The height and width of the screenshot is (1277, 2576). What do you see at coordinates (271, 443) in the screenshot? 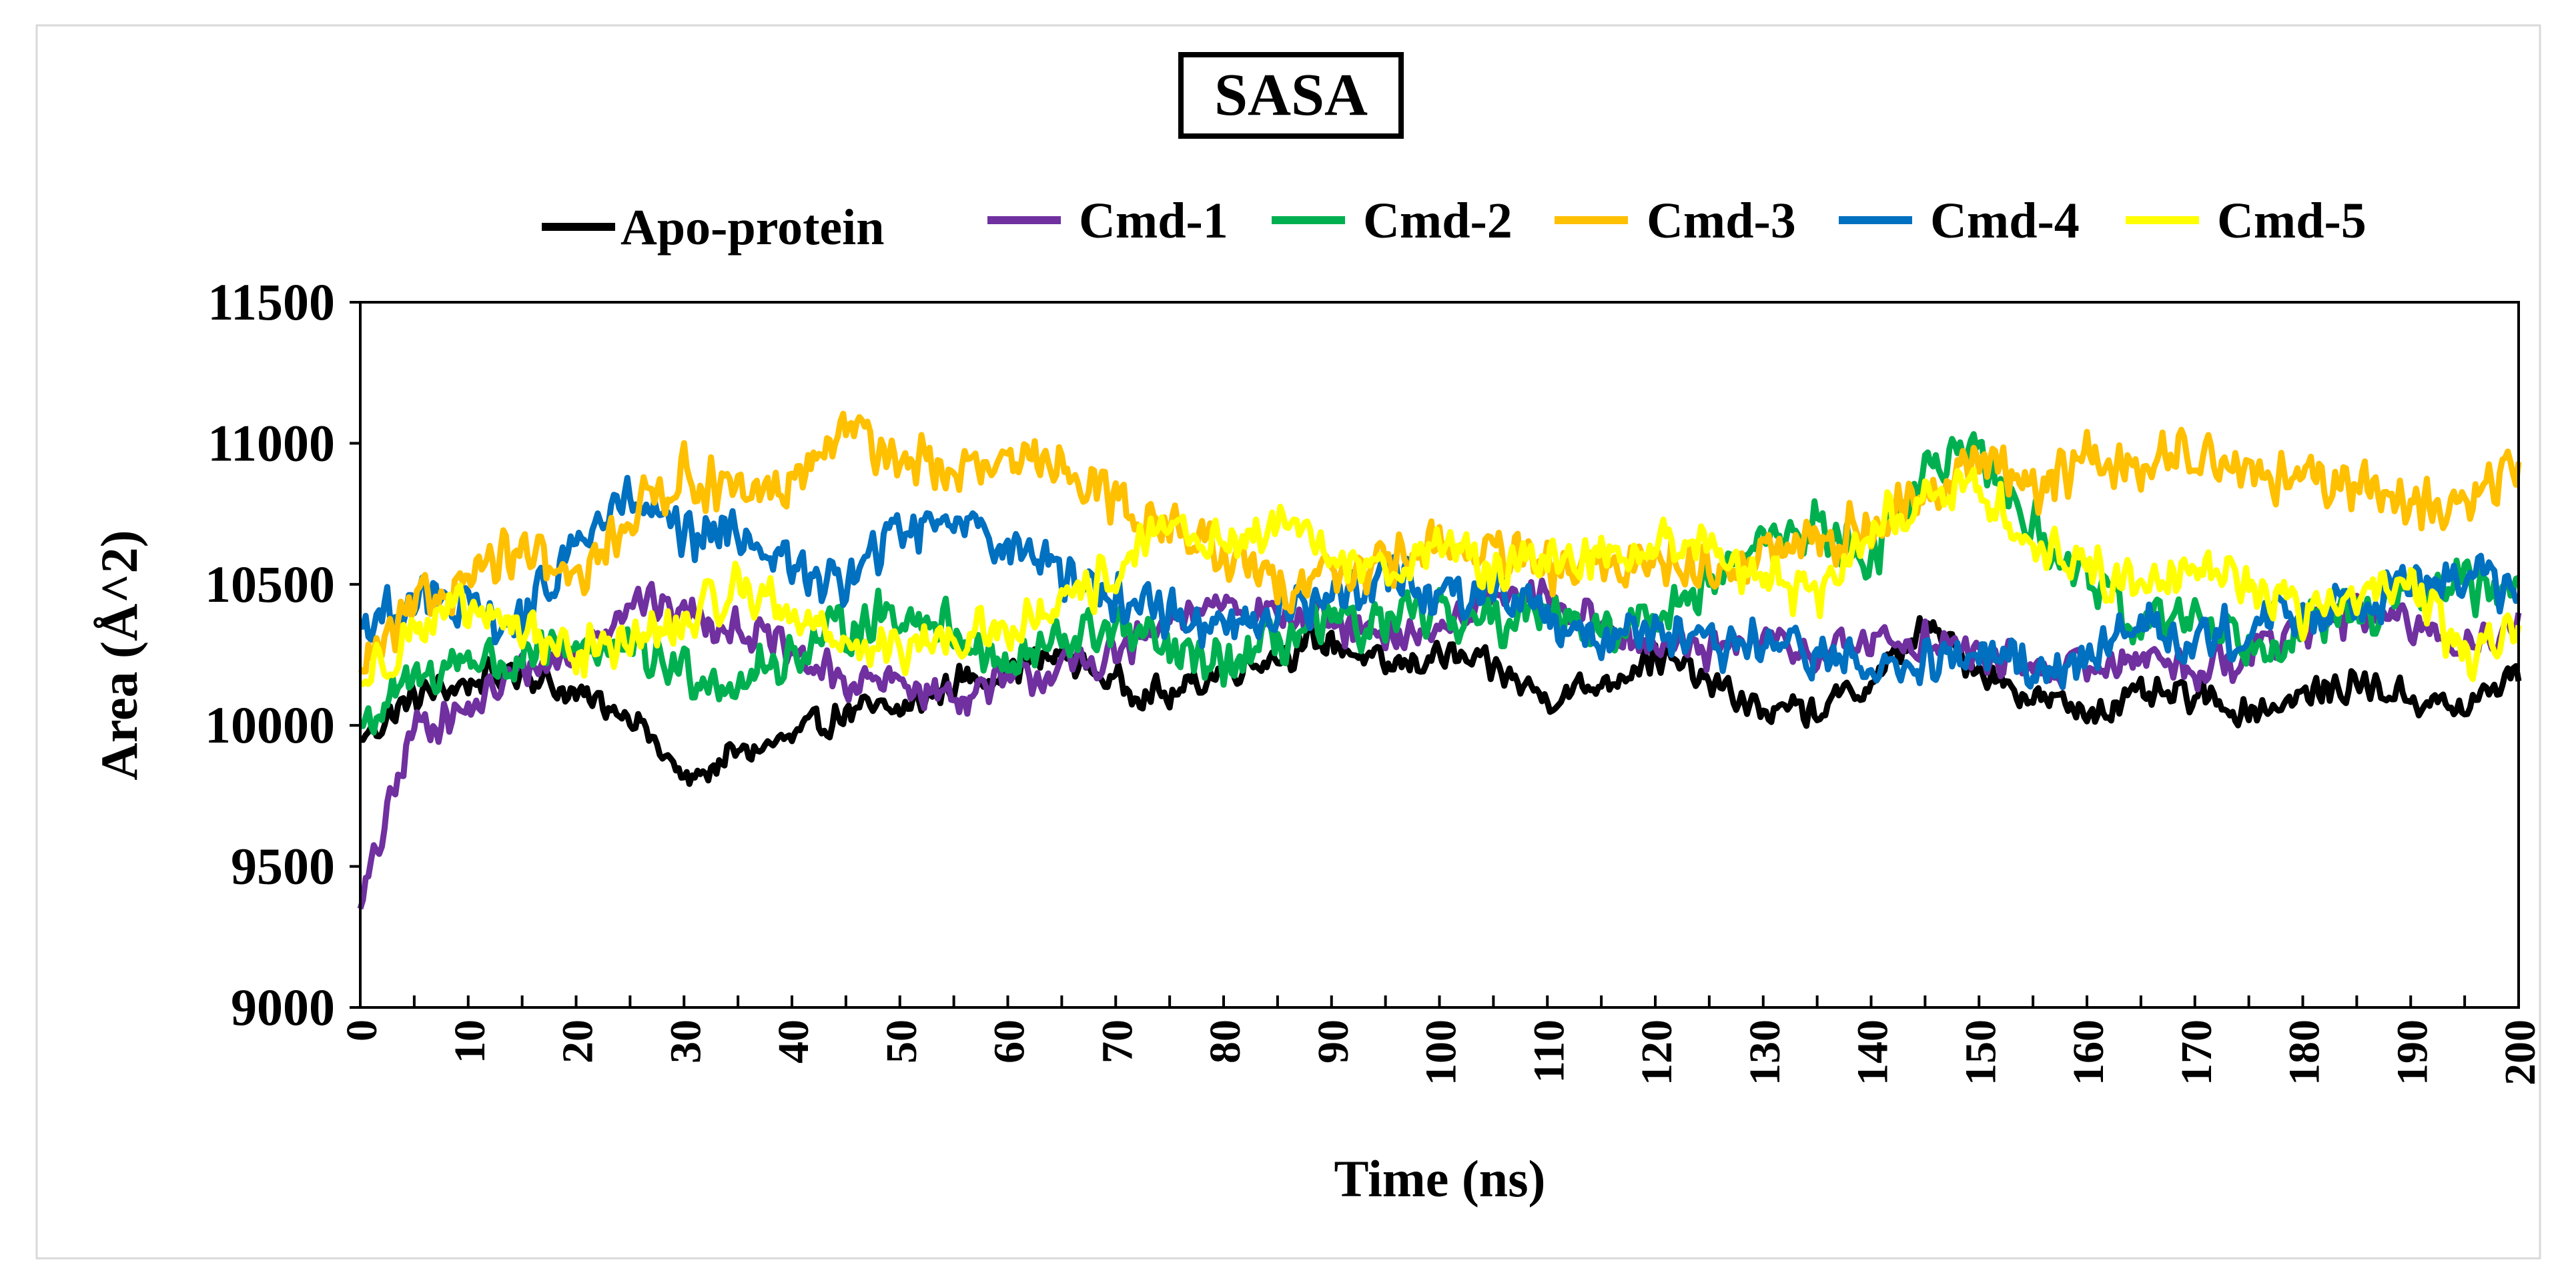
I see `y-tick-label: 11000` at bounding box center [271, 443].